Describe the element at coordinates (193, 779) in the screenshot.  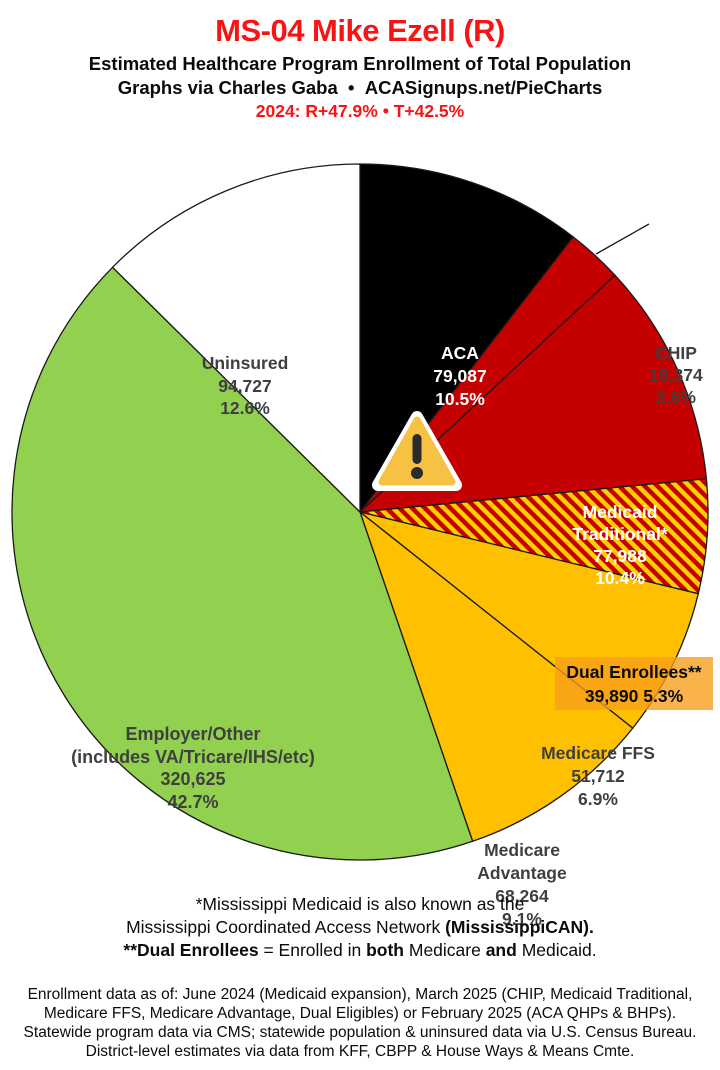
I see `slice-label-line: 320,625` at that location.